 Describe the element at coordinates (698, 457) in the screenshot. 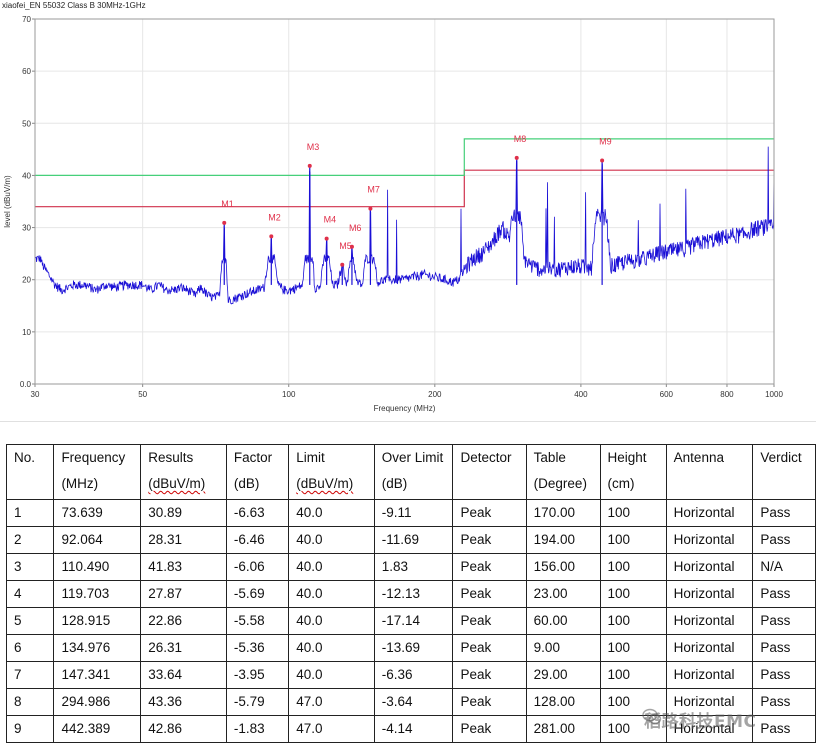

I see `column-header-title: Antenna` at that location.